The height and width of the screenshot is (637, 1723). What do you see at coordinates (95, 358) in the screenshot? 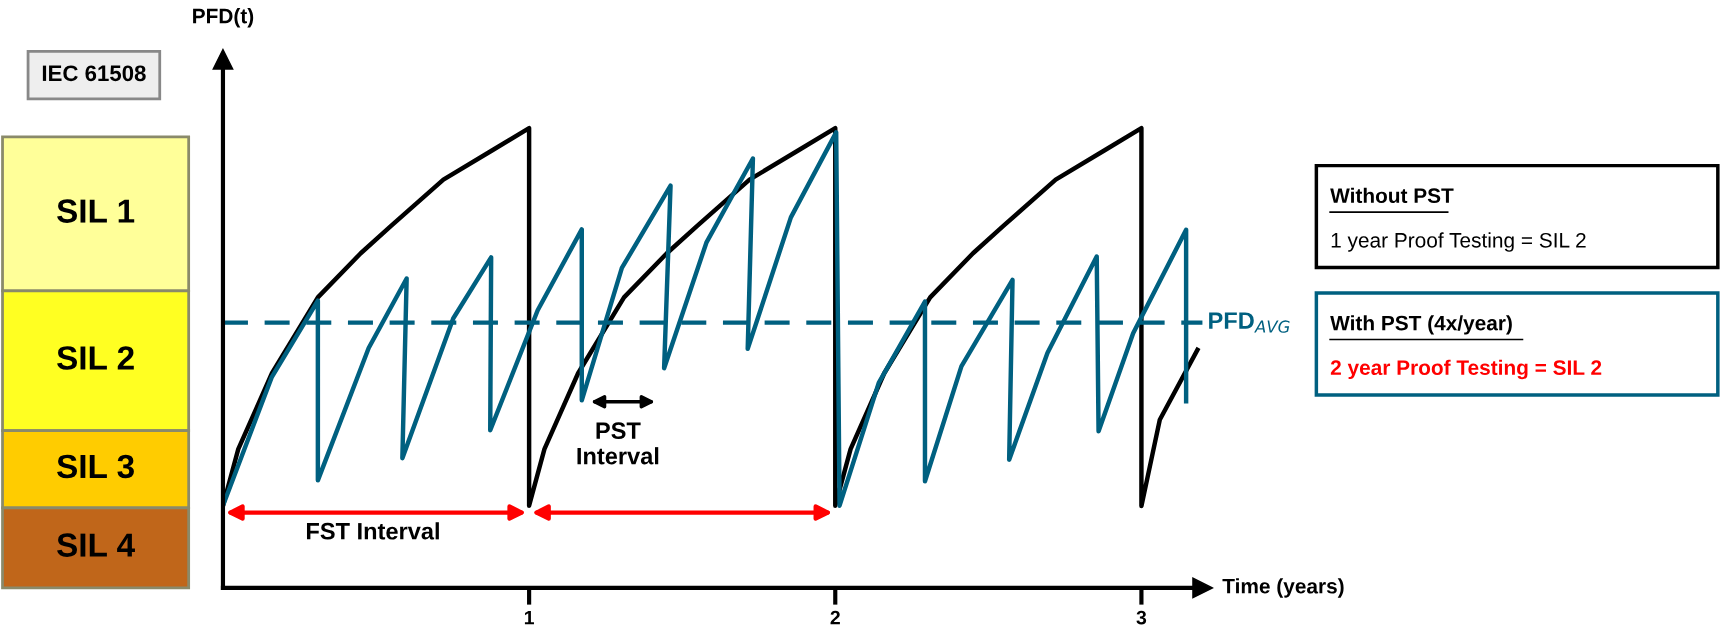
I see `text: SIL 2` at bounding box center [95, 358].